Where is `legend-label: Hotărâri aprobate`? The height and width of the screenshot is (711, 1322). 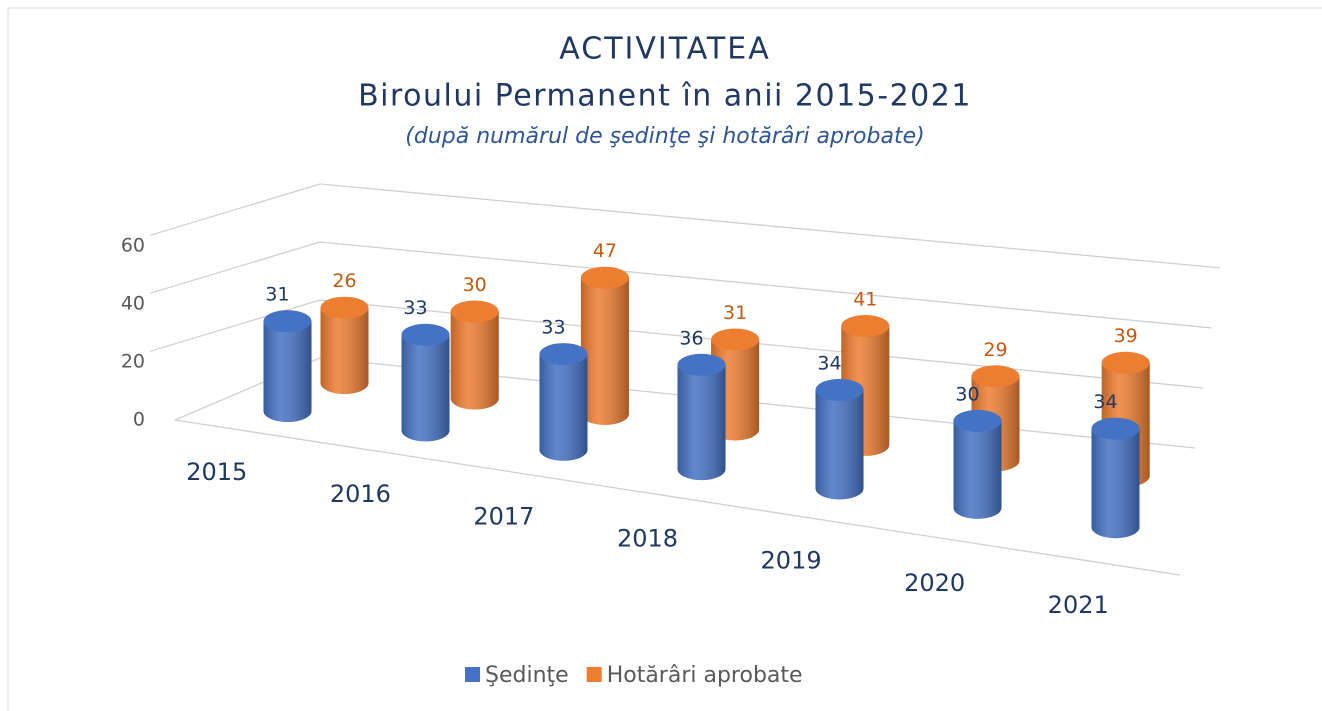
legend-label: Hotărâri aprobate is located at coordinates (705, 675).